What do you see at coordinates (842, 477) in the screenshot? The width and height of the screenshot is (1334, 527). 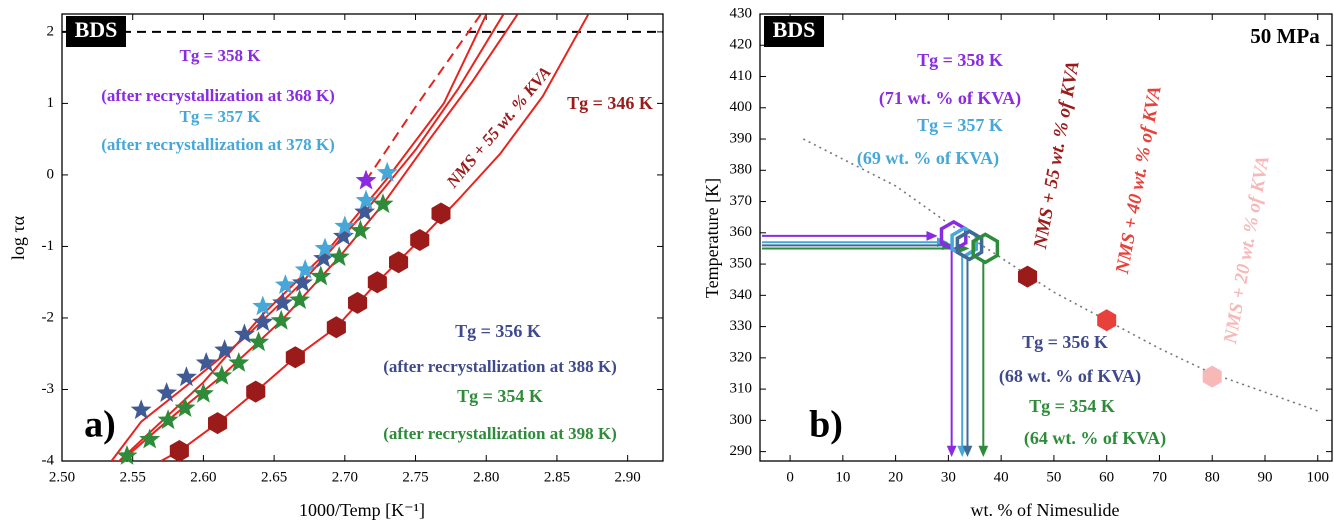 I see `x-tick-label: 10` at bounding box center [842, 477].